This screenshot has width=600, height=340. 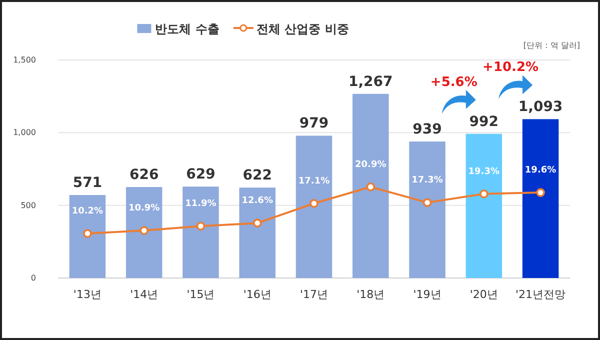 I want to click on x-tick-label: '21년전망, so click(x=541, y=294).